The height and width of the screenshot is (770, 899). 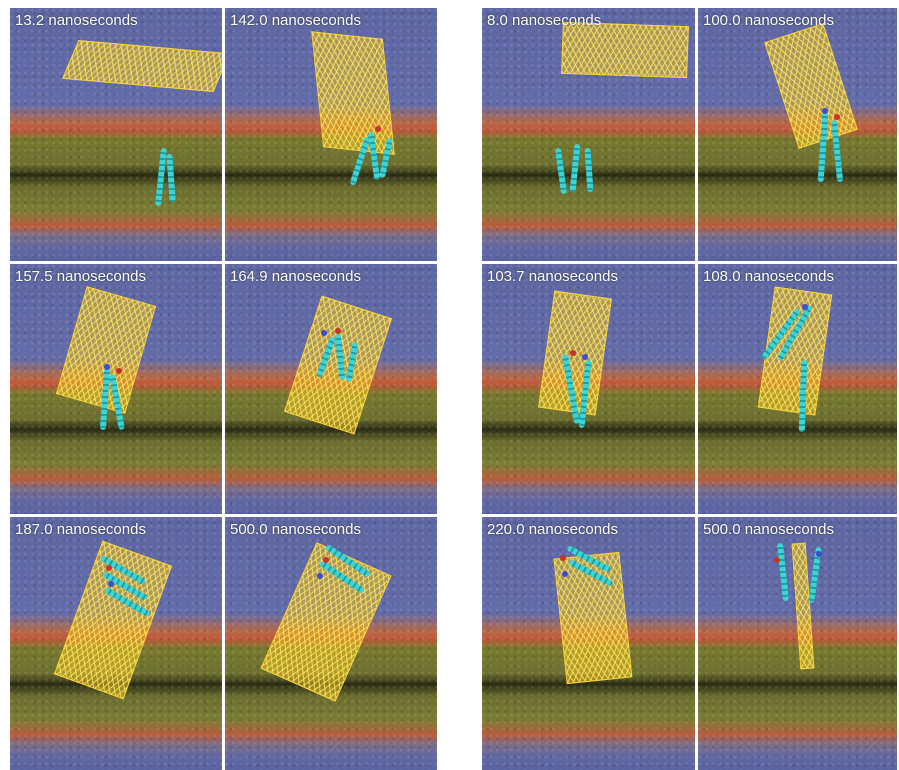 I want to click on panel-right-6: 500.0 nanoseconds, so click(x=797, y=643).